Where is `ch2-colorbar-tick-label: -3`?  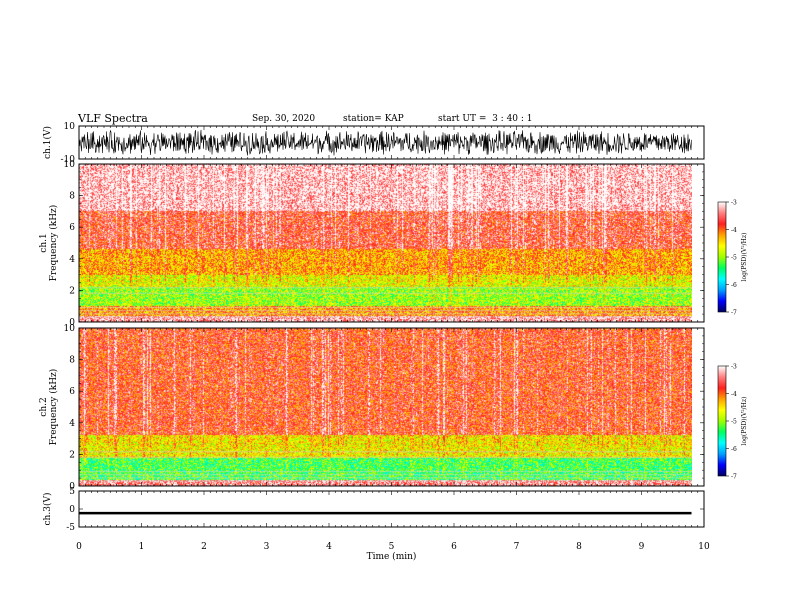 ch2-colorbar-tick-label: -3 is located at coordinates (734, 367).